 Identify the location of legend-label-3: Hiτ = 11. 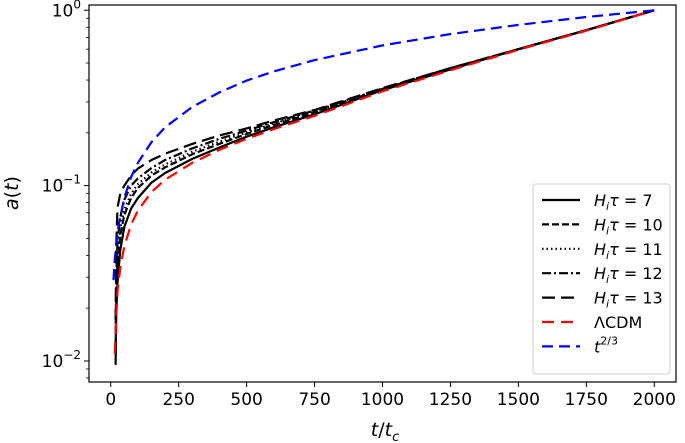
(628, 251).